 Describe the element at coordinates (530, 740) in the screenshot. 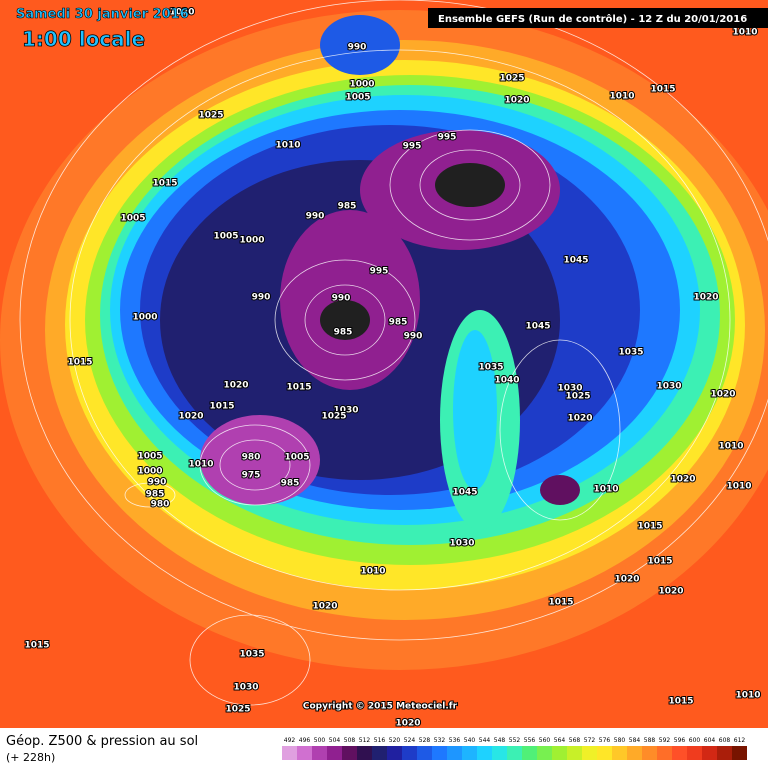

I see `colorbar-label: 556` at that location.